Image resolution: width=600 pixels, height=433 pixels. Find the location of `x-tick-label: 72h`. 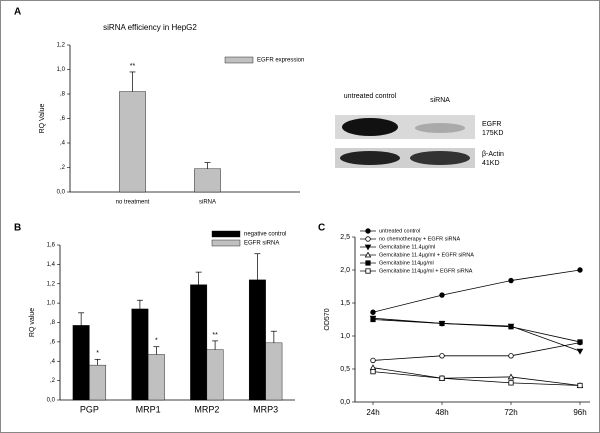

x-tick-label: 72h is located at coordinates (510, 412).